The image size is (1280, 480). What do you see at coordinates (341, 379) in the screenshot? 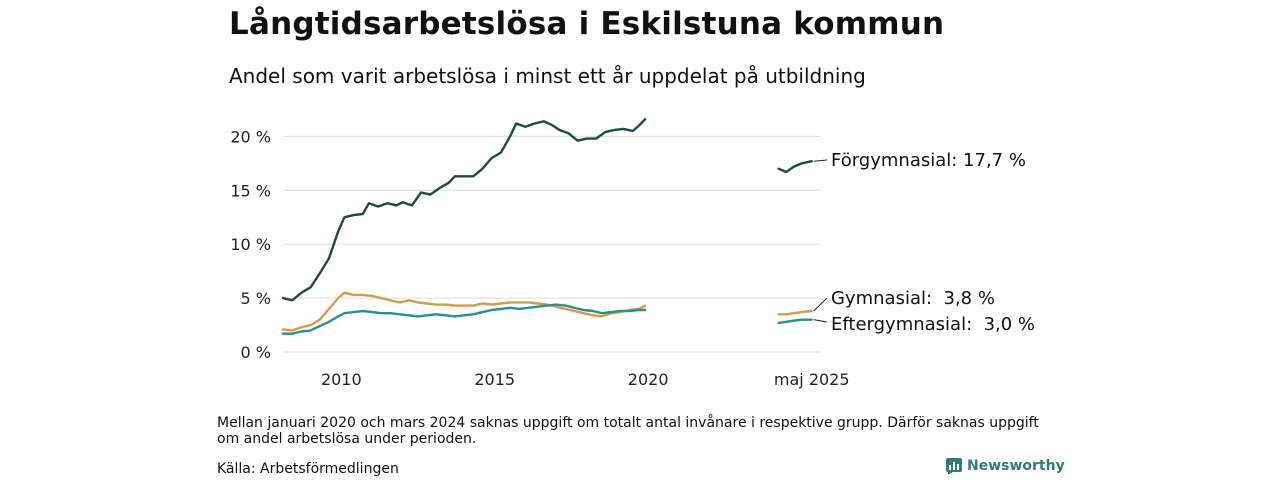
I see `x-tick-label-0: 2010` at bounding box center [341, 379].